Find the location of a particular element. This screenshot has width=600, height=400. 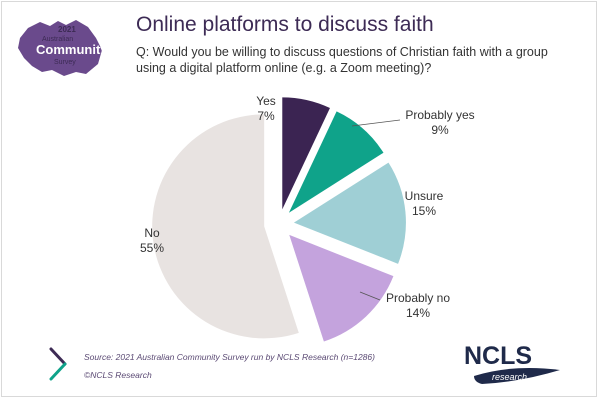

slice-value-label: 55% is located at coordinates (152, 248).